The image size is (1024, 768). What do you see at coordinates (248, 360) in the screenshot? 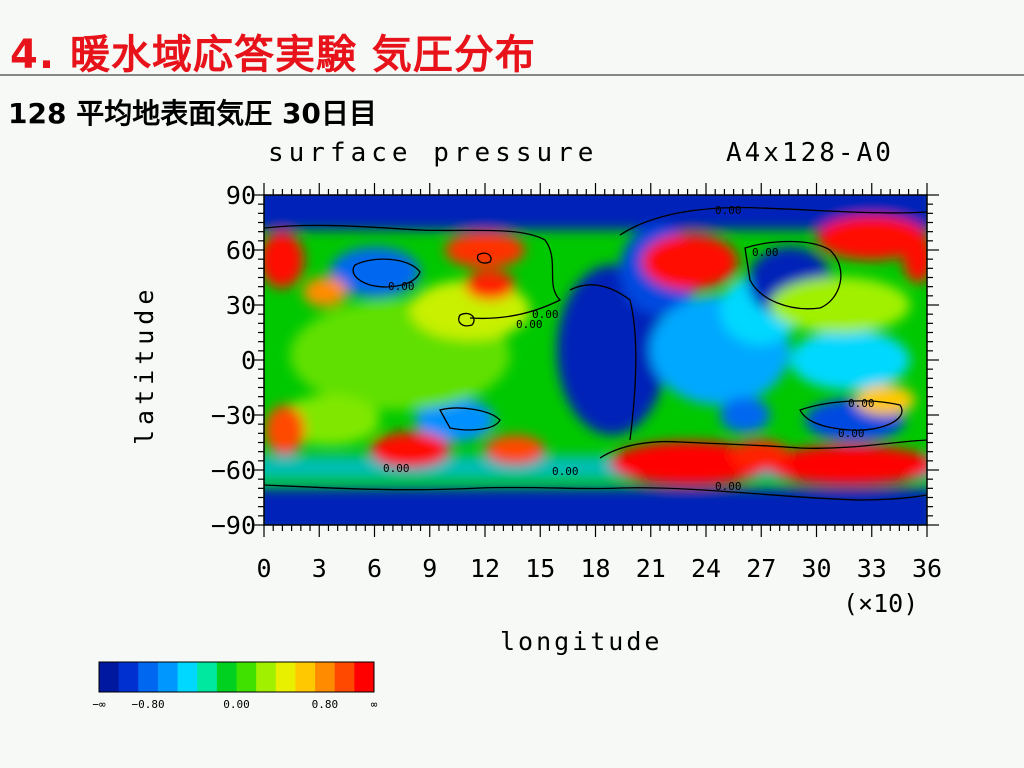
I see `y-tick-label: 0` at bounding box center [248, 360].